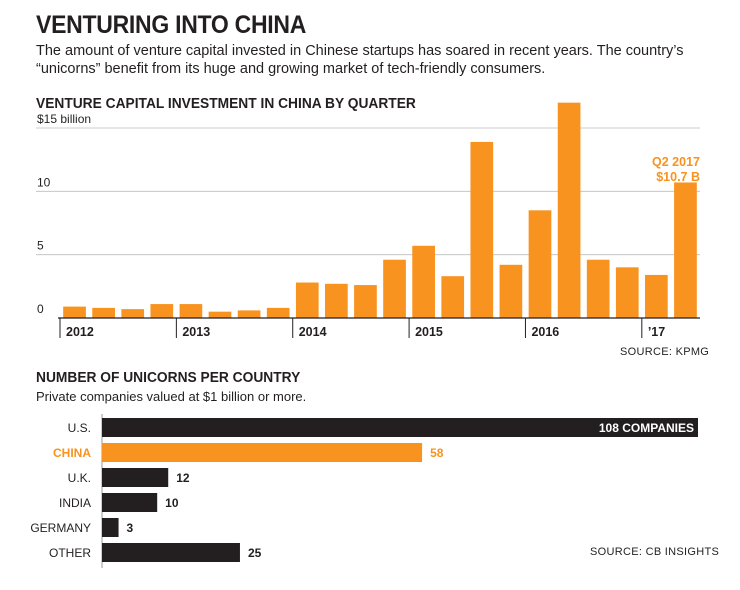  Describe the element at coordinates (665, 352) in the screenshot. I see `vc-chart-source: SOURCE: KPMG` at that location.